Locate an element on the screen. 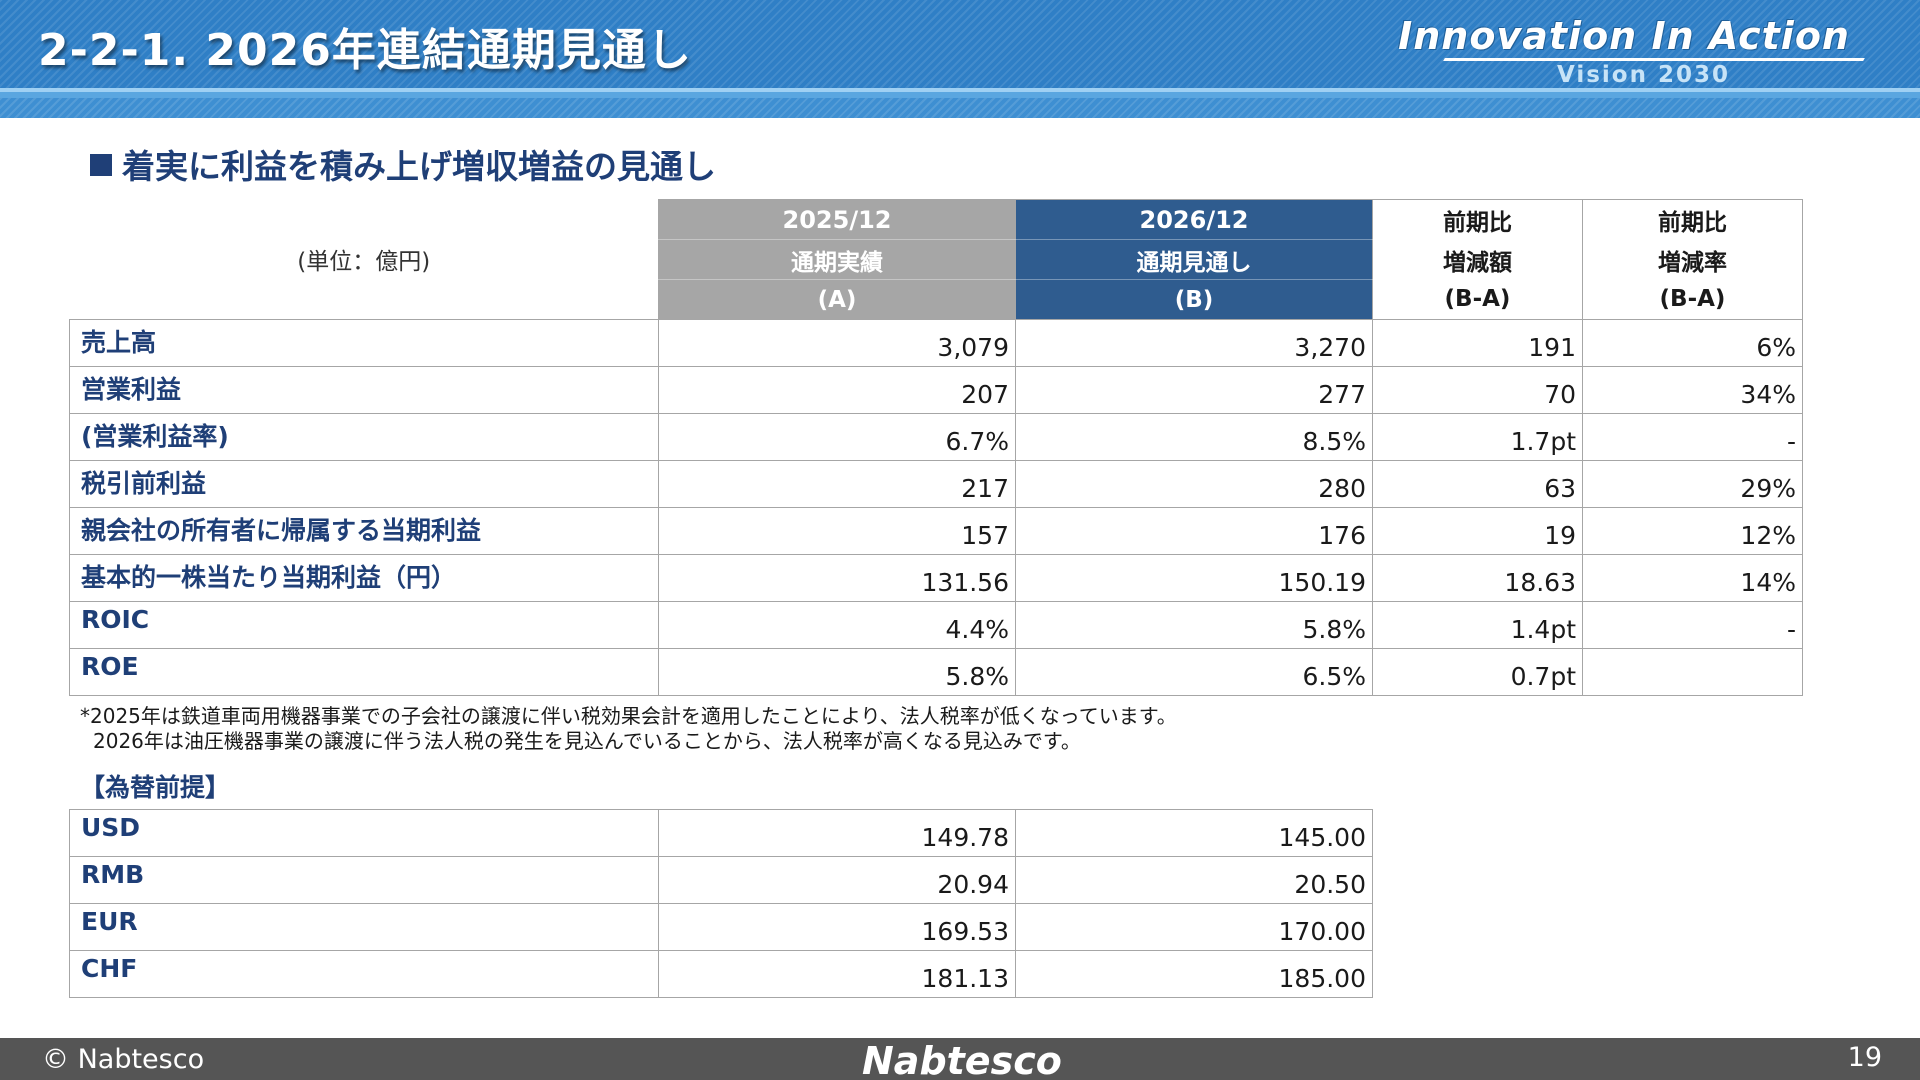 The image size is (1920, 1080). cell-forecast: 8.5% is located at coordinates (1194, 437).